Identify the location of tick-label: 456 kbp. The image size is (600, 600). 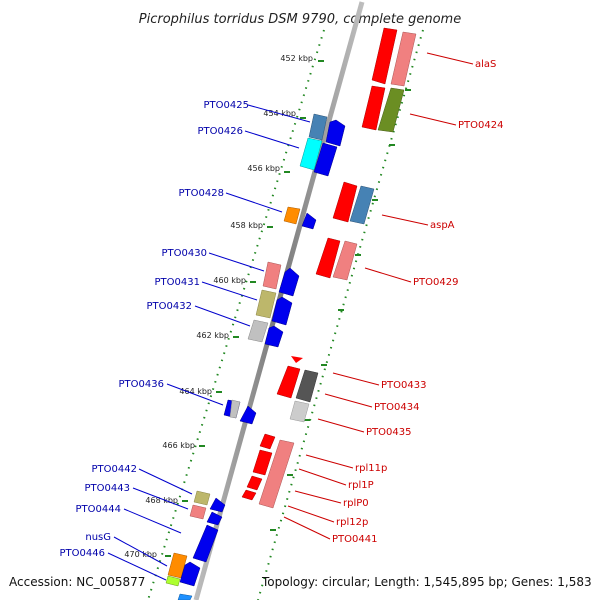
(263, 168).